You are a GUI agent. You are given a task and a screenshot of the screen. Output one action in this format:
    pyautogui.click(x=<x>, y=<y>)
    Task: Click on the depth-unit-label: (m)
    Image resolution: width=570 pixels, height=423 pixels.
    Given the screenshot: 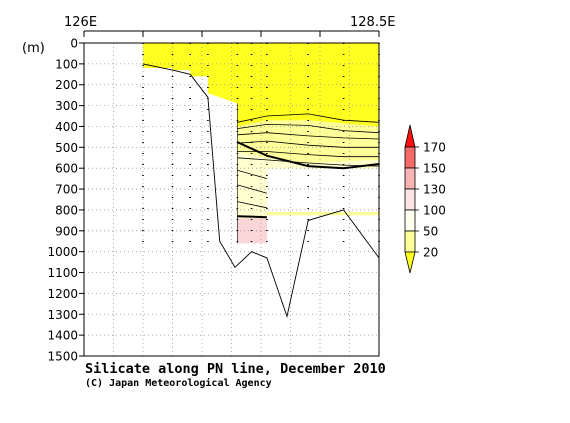 What is the action you would take?
    pyautogui.click(x=33, y=48)
    